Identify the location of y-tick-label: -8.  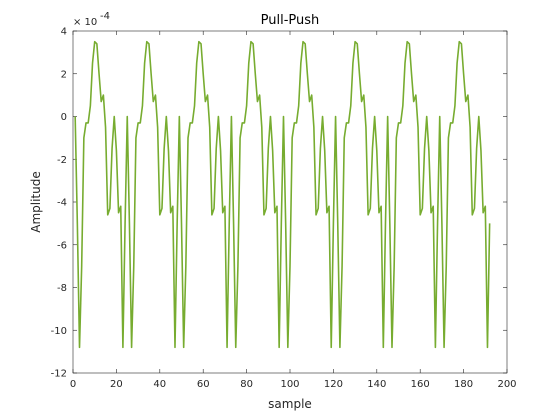
(62, 288).